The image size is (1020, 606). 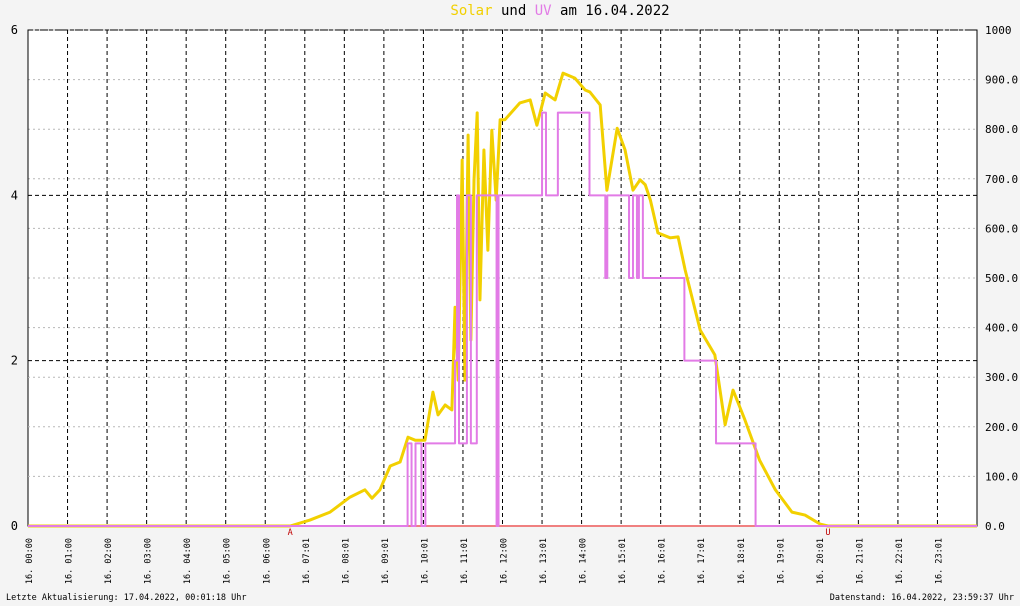 I want to click on x-tick-label: 16. 13:01, so click(x=544, y=561).